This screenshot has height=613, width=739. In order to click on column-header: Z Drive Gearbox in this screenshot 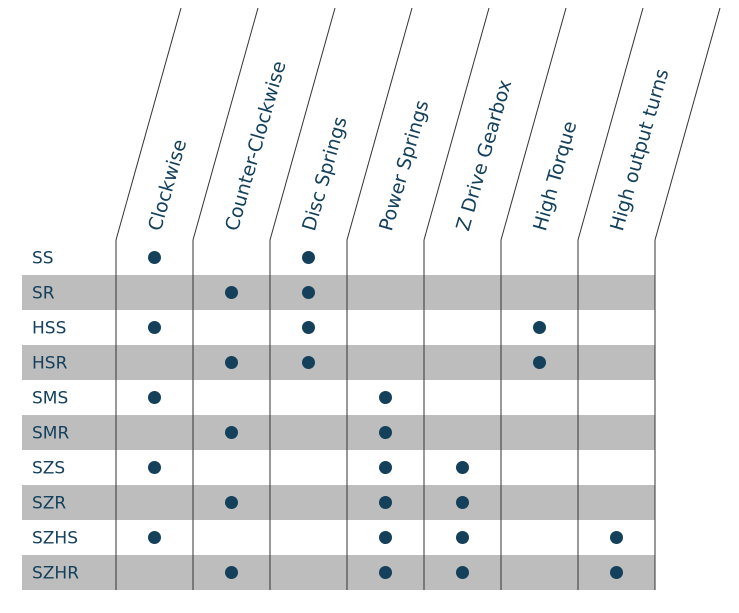, I will do `click(484, 155)`.